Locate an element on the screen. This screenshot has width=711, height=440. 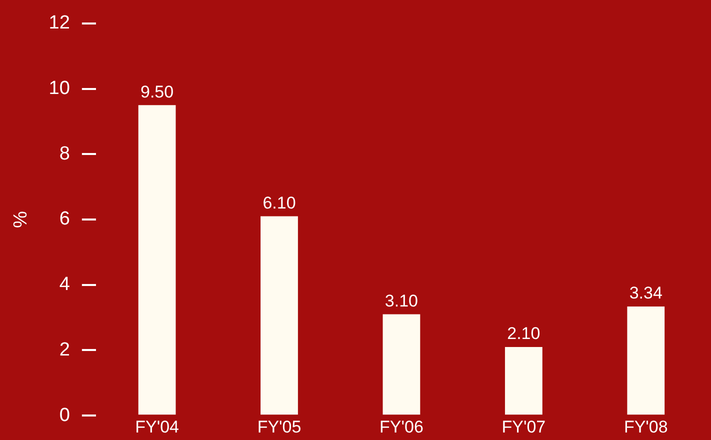
y-tick-label: 8 is located at coordinates (64, 153).